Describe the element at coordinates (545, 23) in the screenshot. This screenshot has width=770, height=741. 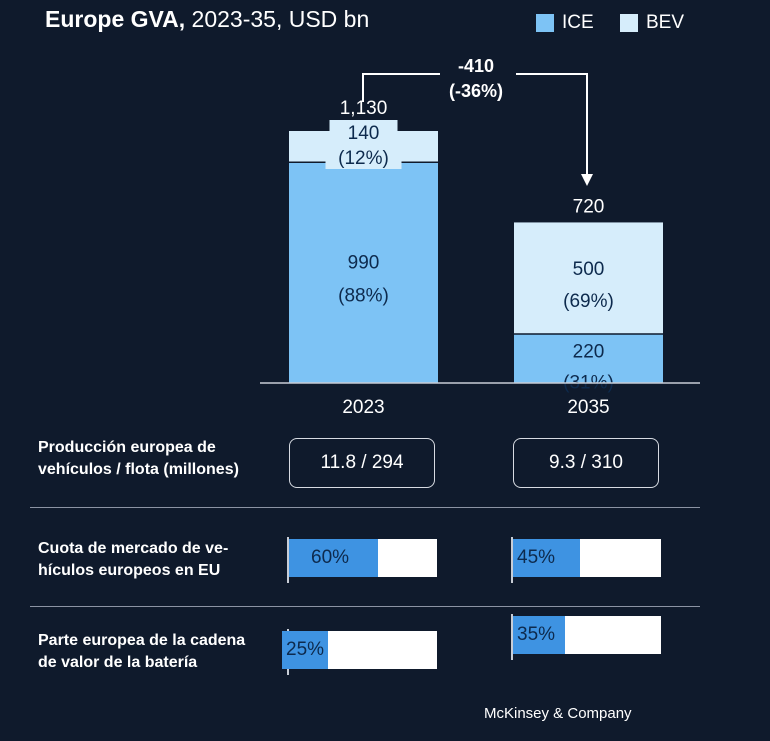
I see `legend-ice-swatch` at that location.